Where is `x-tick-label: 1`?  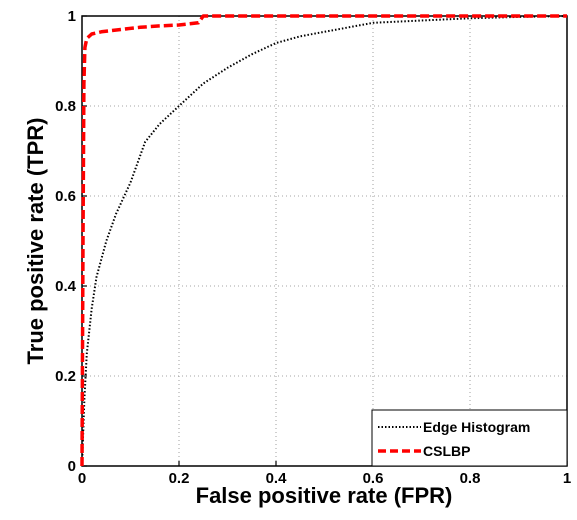
x-tick-label: 1 is located at coordinates (567, 478).